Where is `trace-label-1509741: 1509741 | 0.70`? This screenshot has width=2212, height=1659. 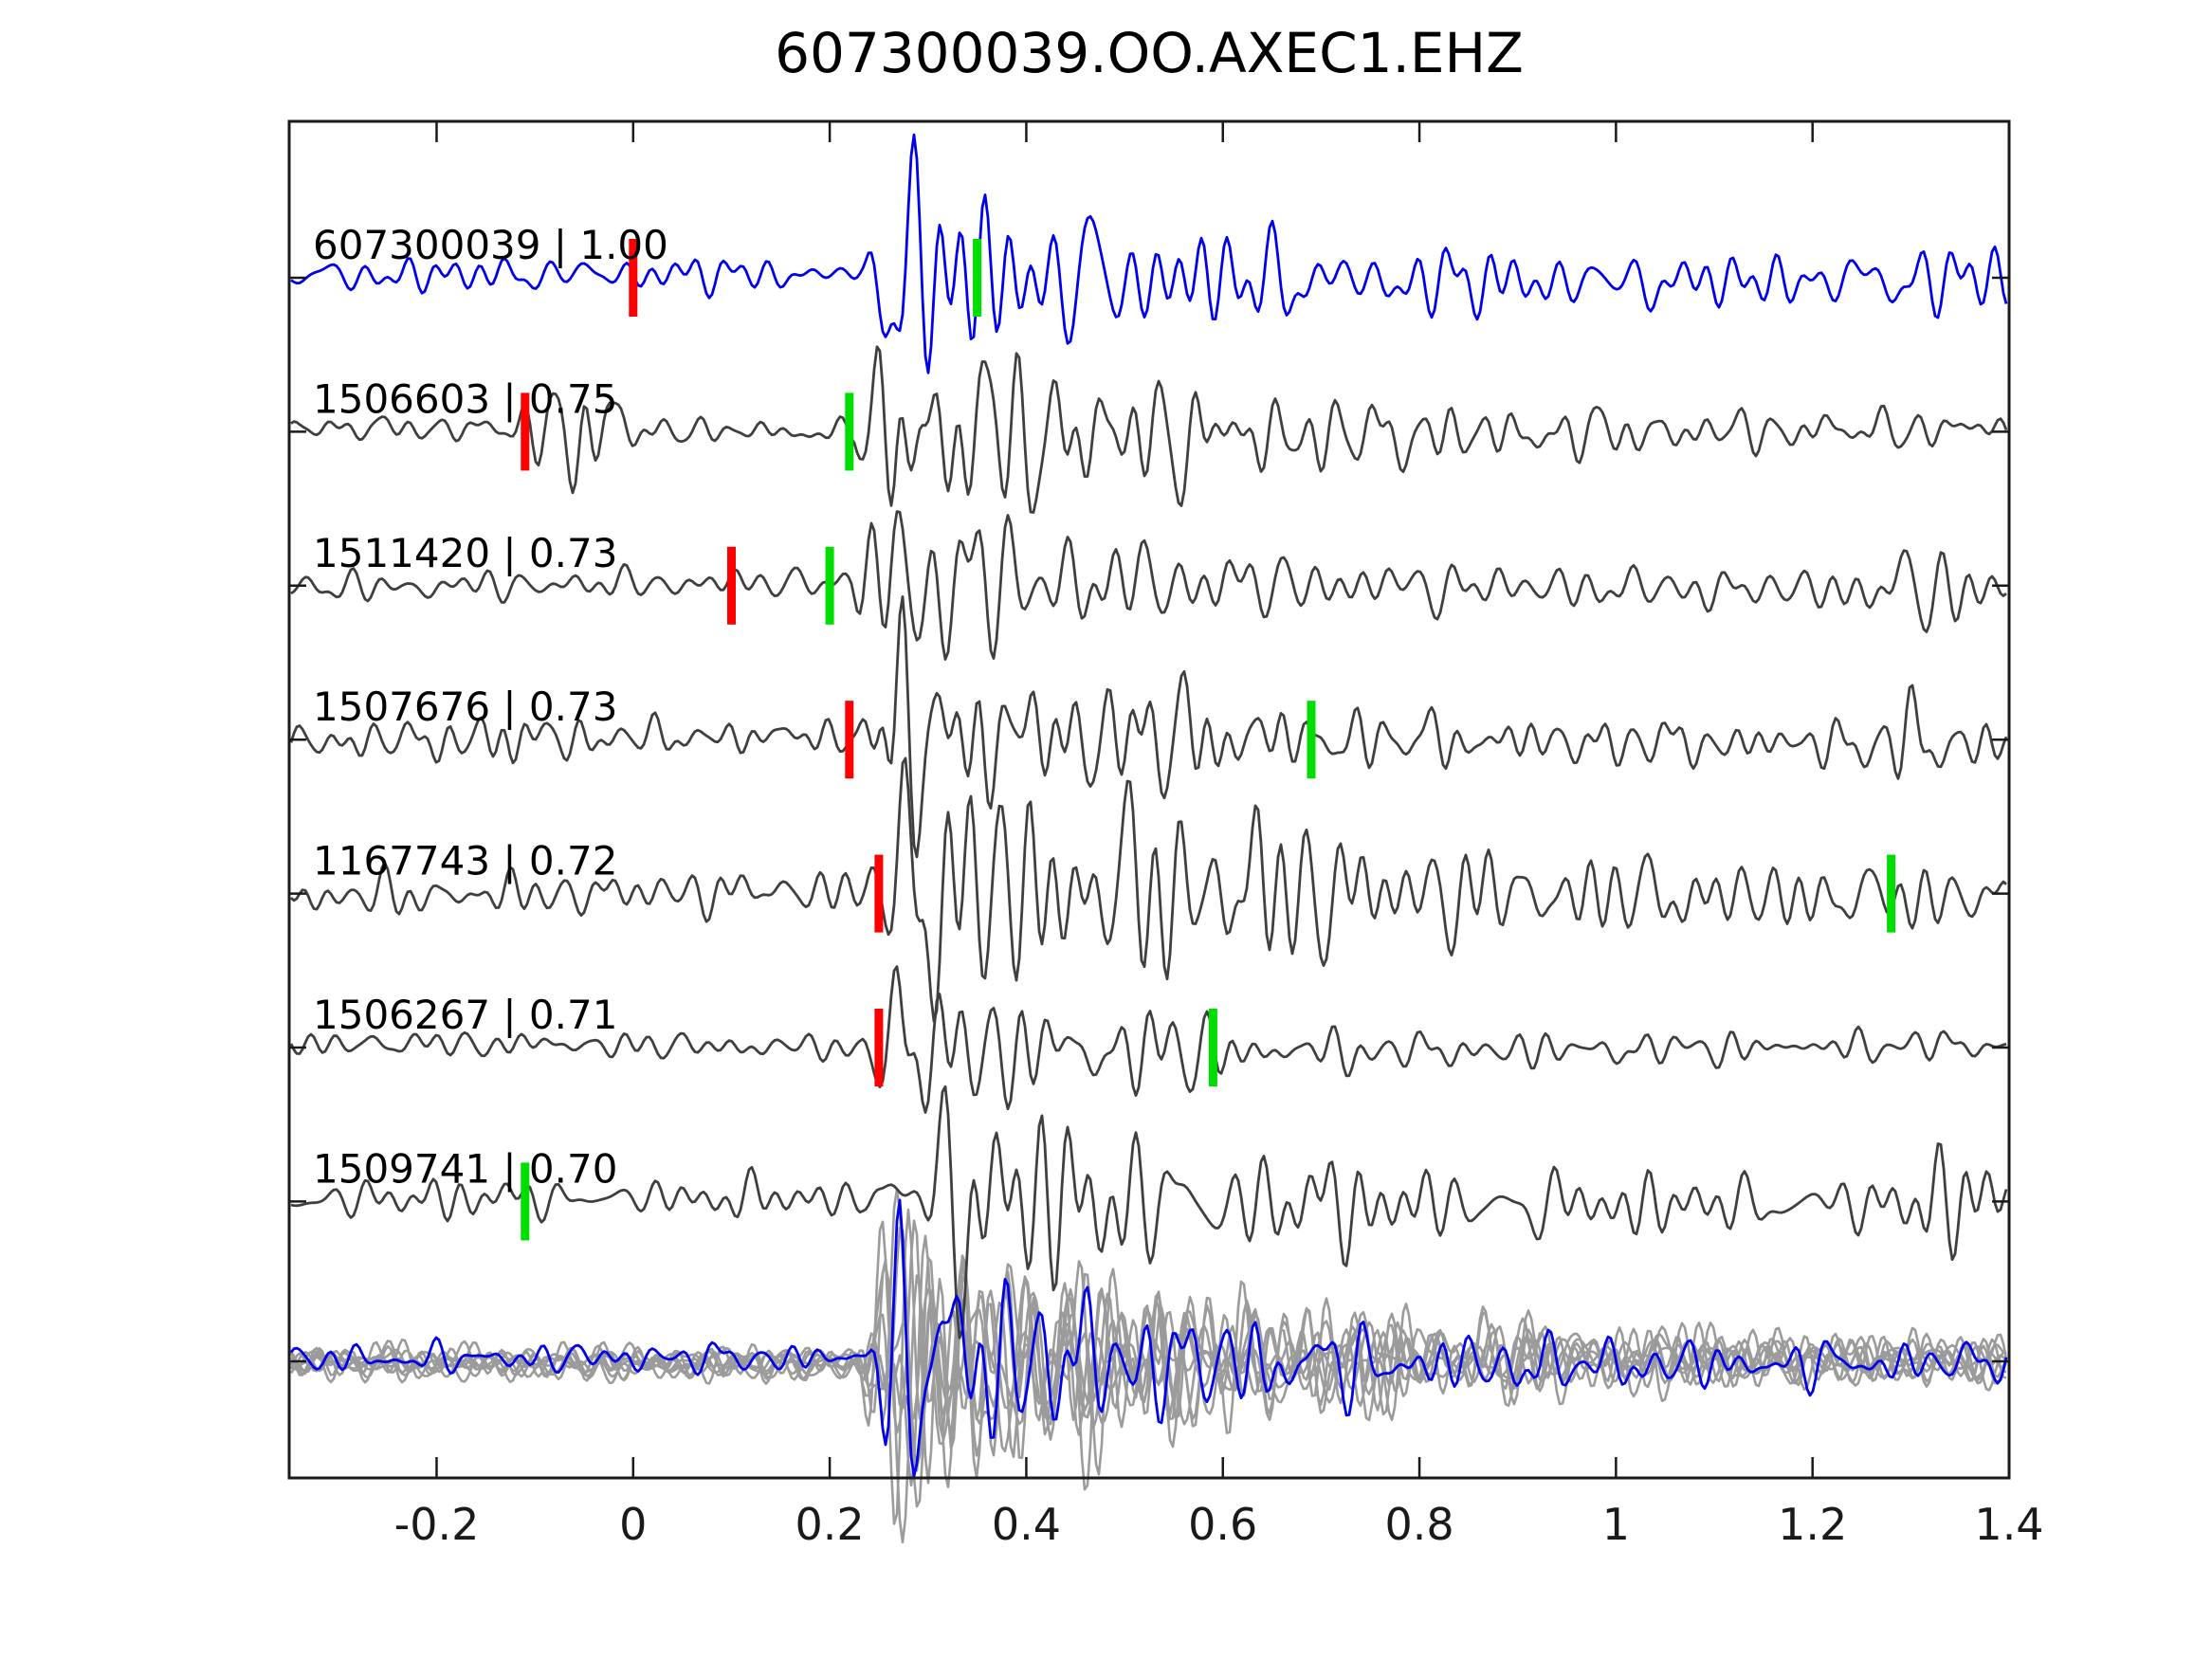
trace-label-1509741: 1509741 | 0.70 is located at coordinates (465, 1168).